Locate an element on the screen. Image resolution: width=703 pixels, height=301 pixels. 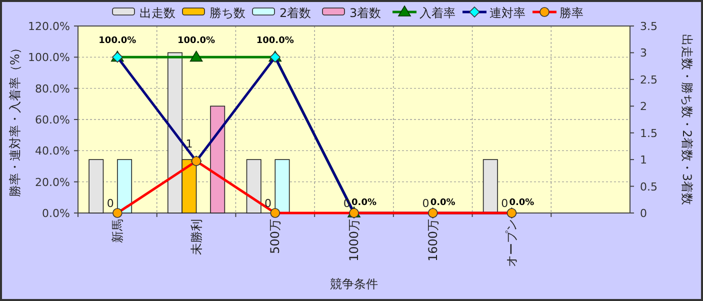
x-tick-label: 未勝利 is located at coordinates (196, 237).